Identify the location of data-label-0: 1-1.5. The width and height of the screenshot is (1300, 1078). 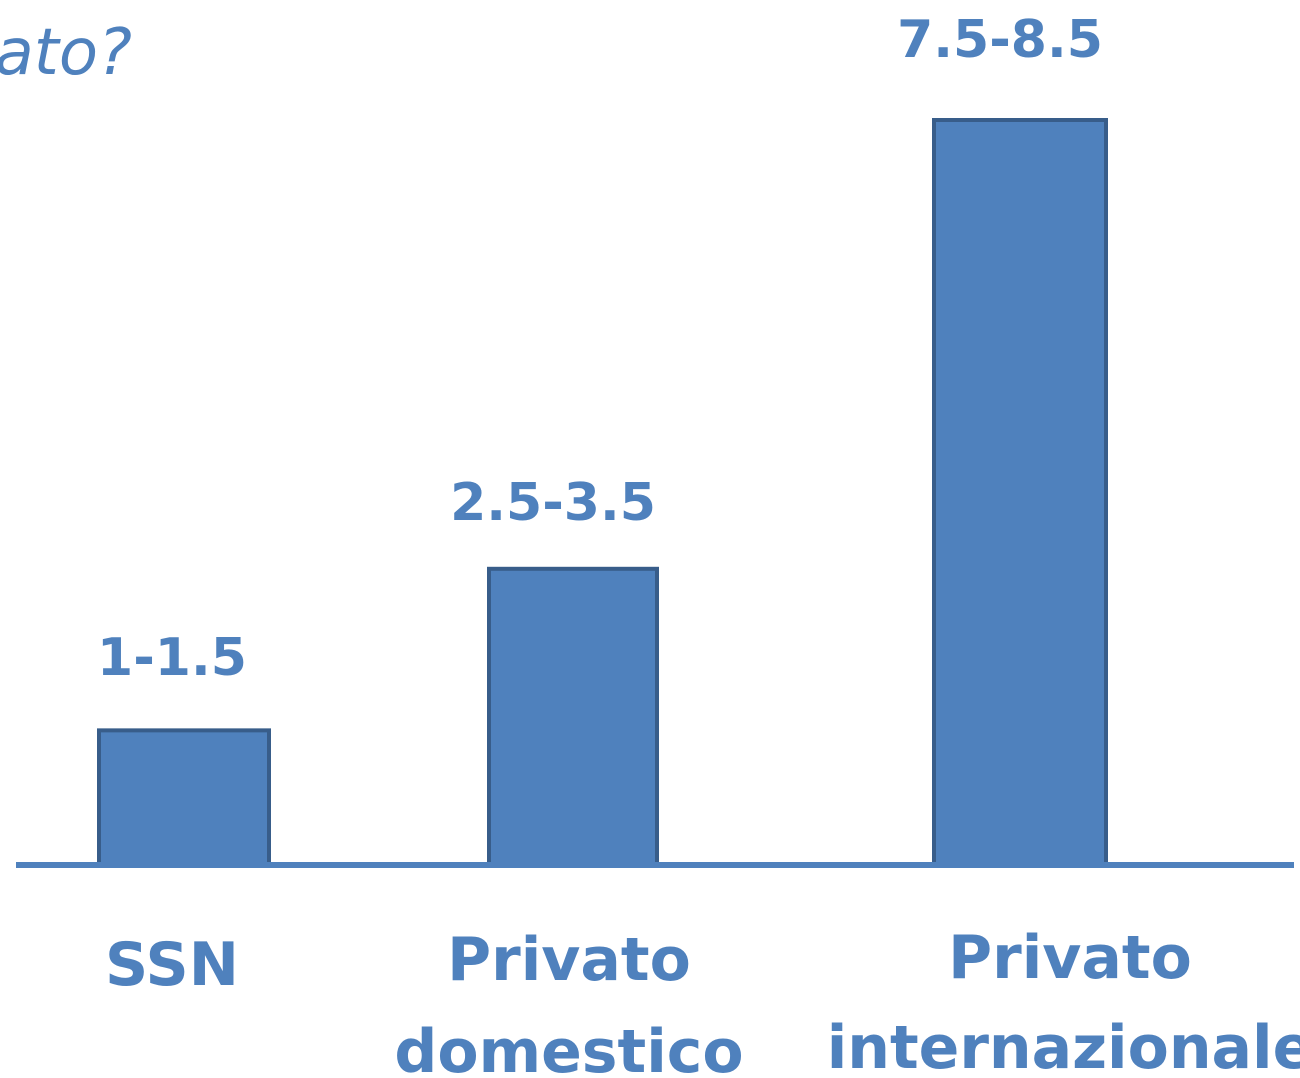
(172, 658).